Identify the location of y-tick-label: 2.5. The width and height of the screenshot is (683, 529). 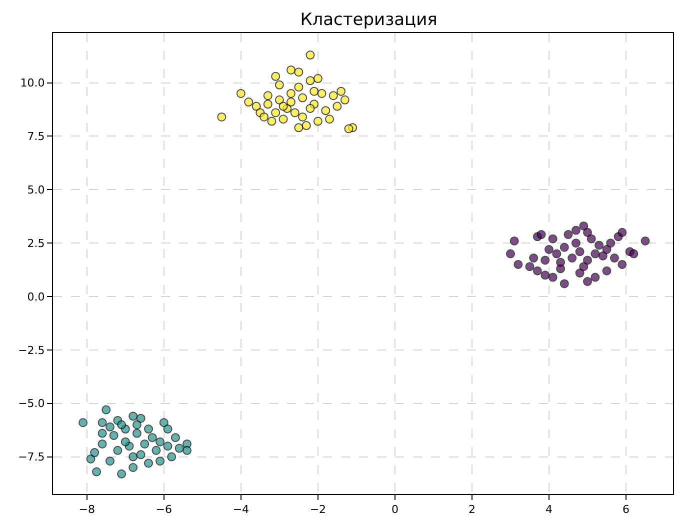
(36, 243).